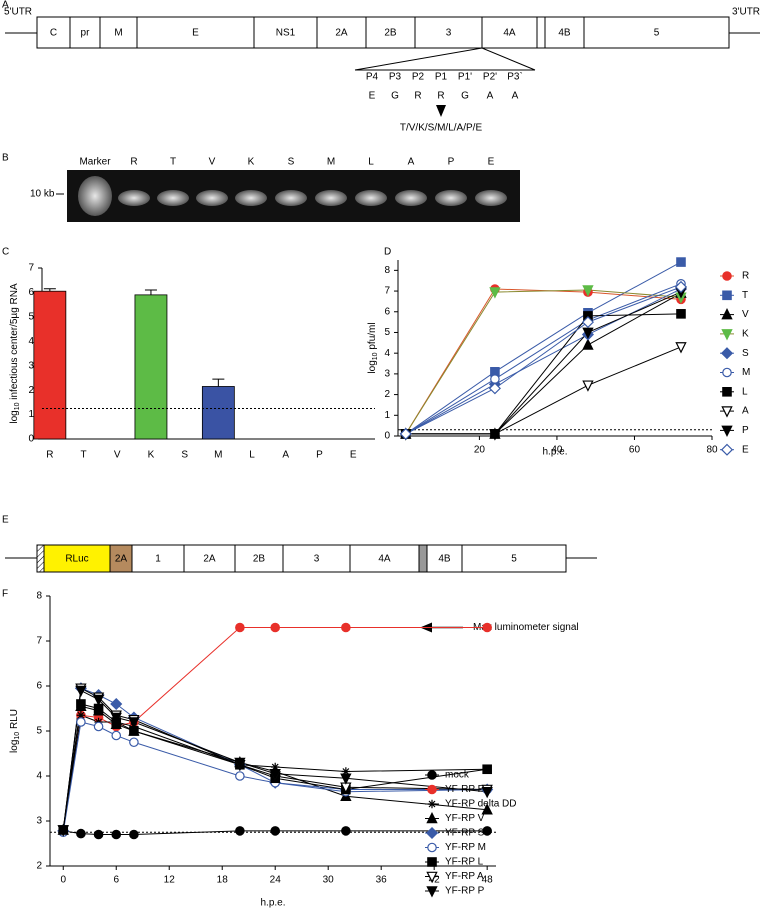 The height and width of the screenshot is (913, 760). I want to click on site-residue: A, so click(490, 96).